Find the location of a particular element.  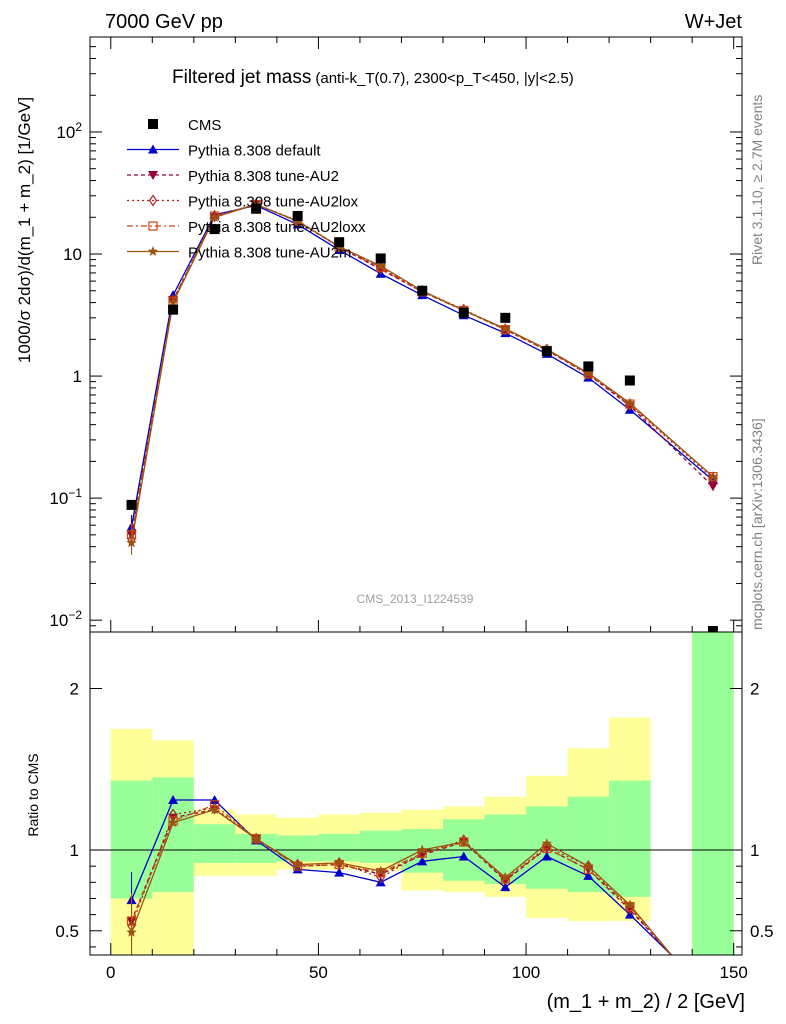

legend-item: Pythia 8.308 tune-AU2m is located at coordinates (239, 253).